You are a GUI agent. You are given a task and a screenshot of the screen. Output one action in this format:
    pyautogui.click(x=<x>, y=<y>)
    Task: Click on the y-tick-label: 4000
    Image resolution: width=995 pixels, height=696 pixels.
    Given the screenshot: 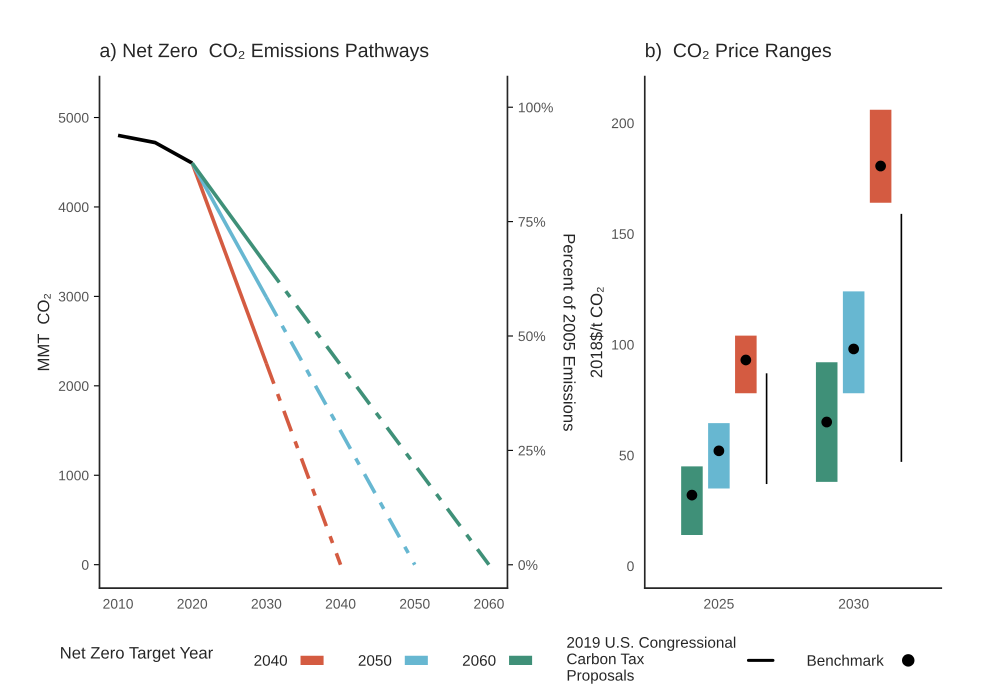 What is the action you would take?
    pyautogui.click(x=73, y=207)
    